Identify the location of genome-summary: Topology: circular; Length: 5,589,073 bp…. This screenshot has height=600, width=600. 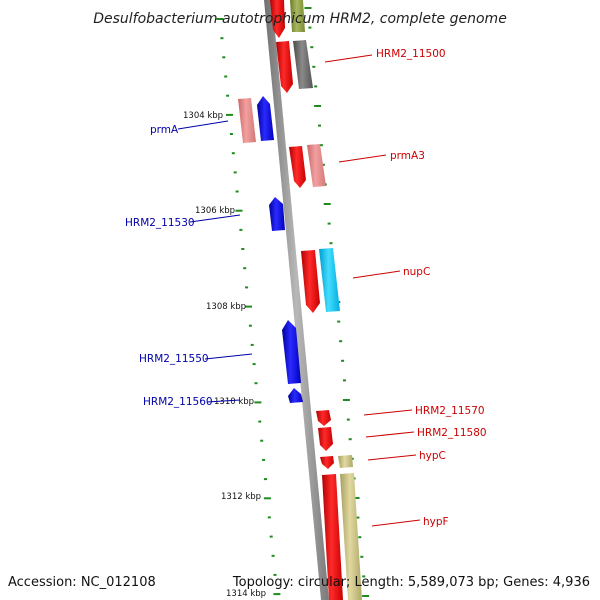
(411, 582).